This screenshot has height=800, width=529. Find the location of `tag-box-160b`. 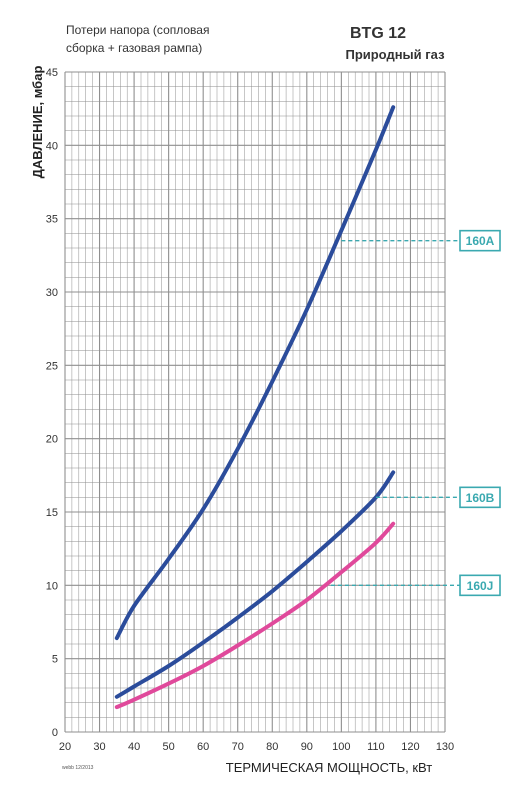

tag-box-160b is located at coordinates (480, 497).